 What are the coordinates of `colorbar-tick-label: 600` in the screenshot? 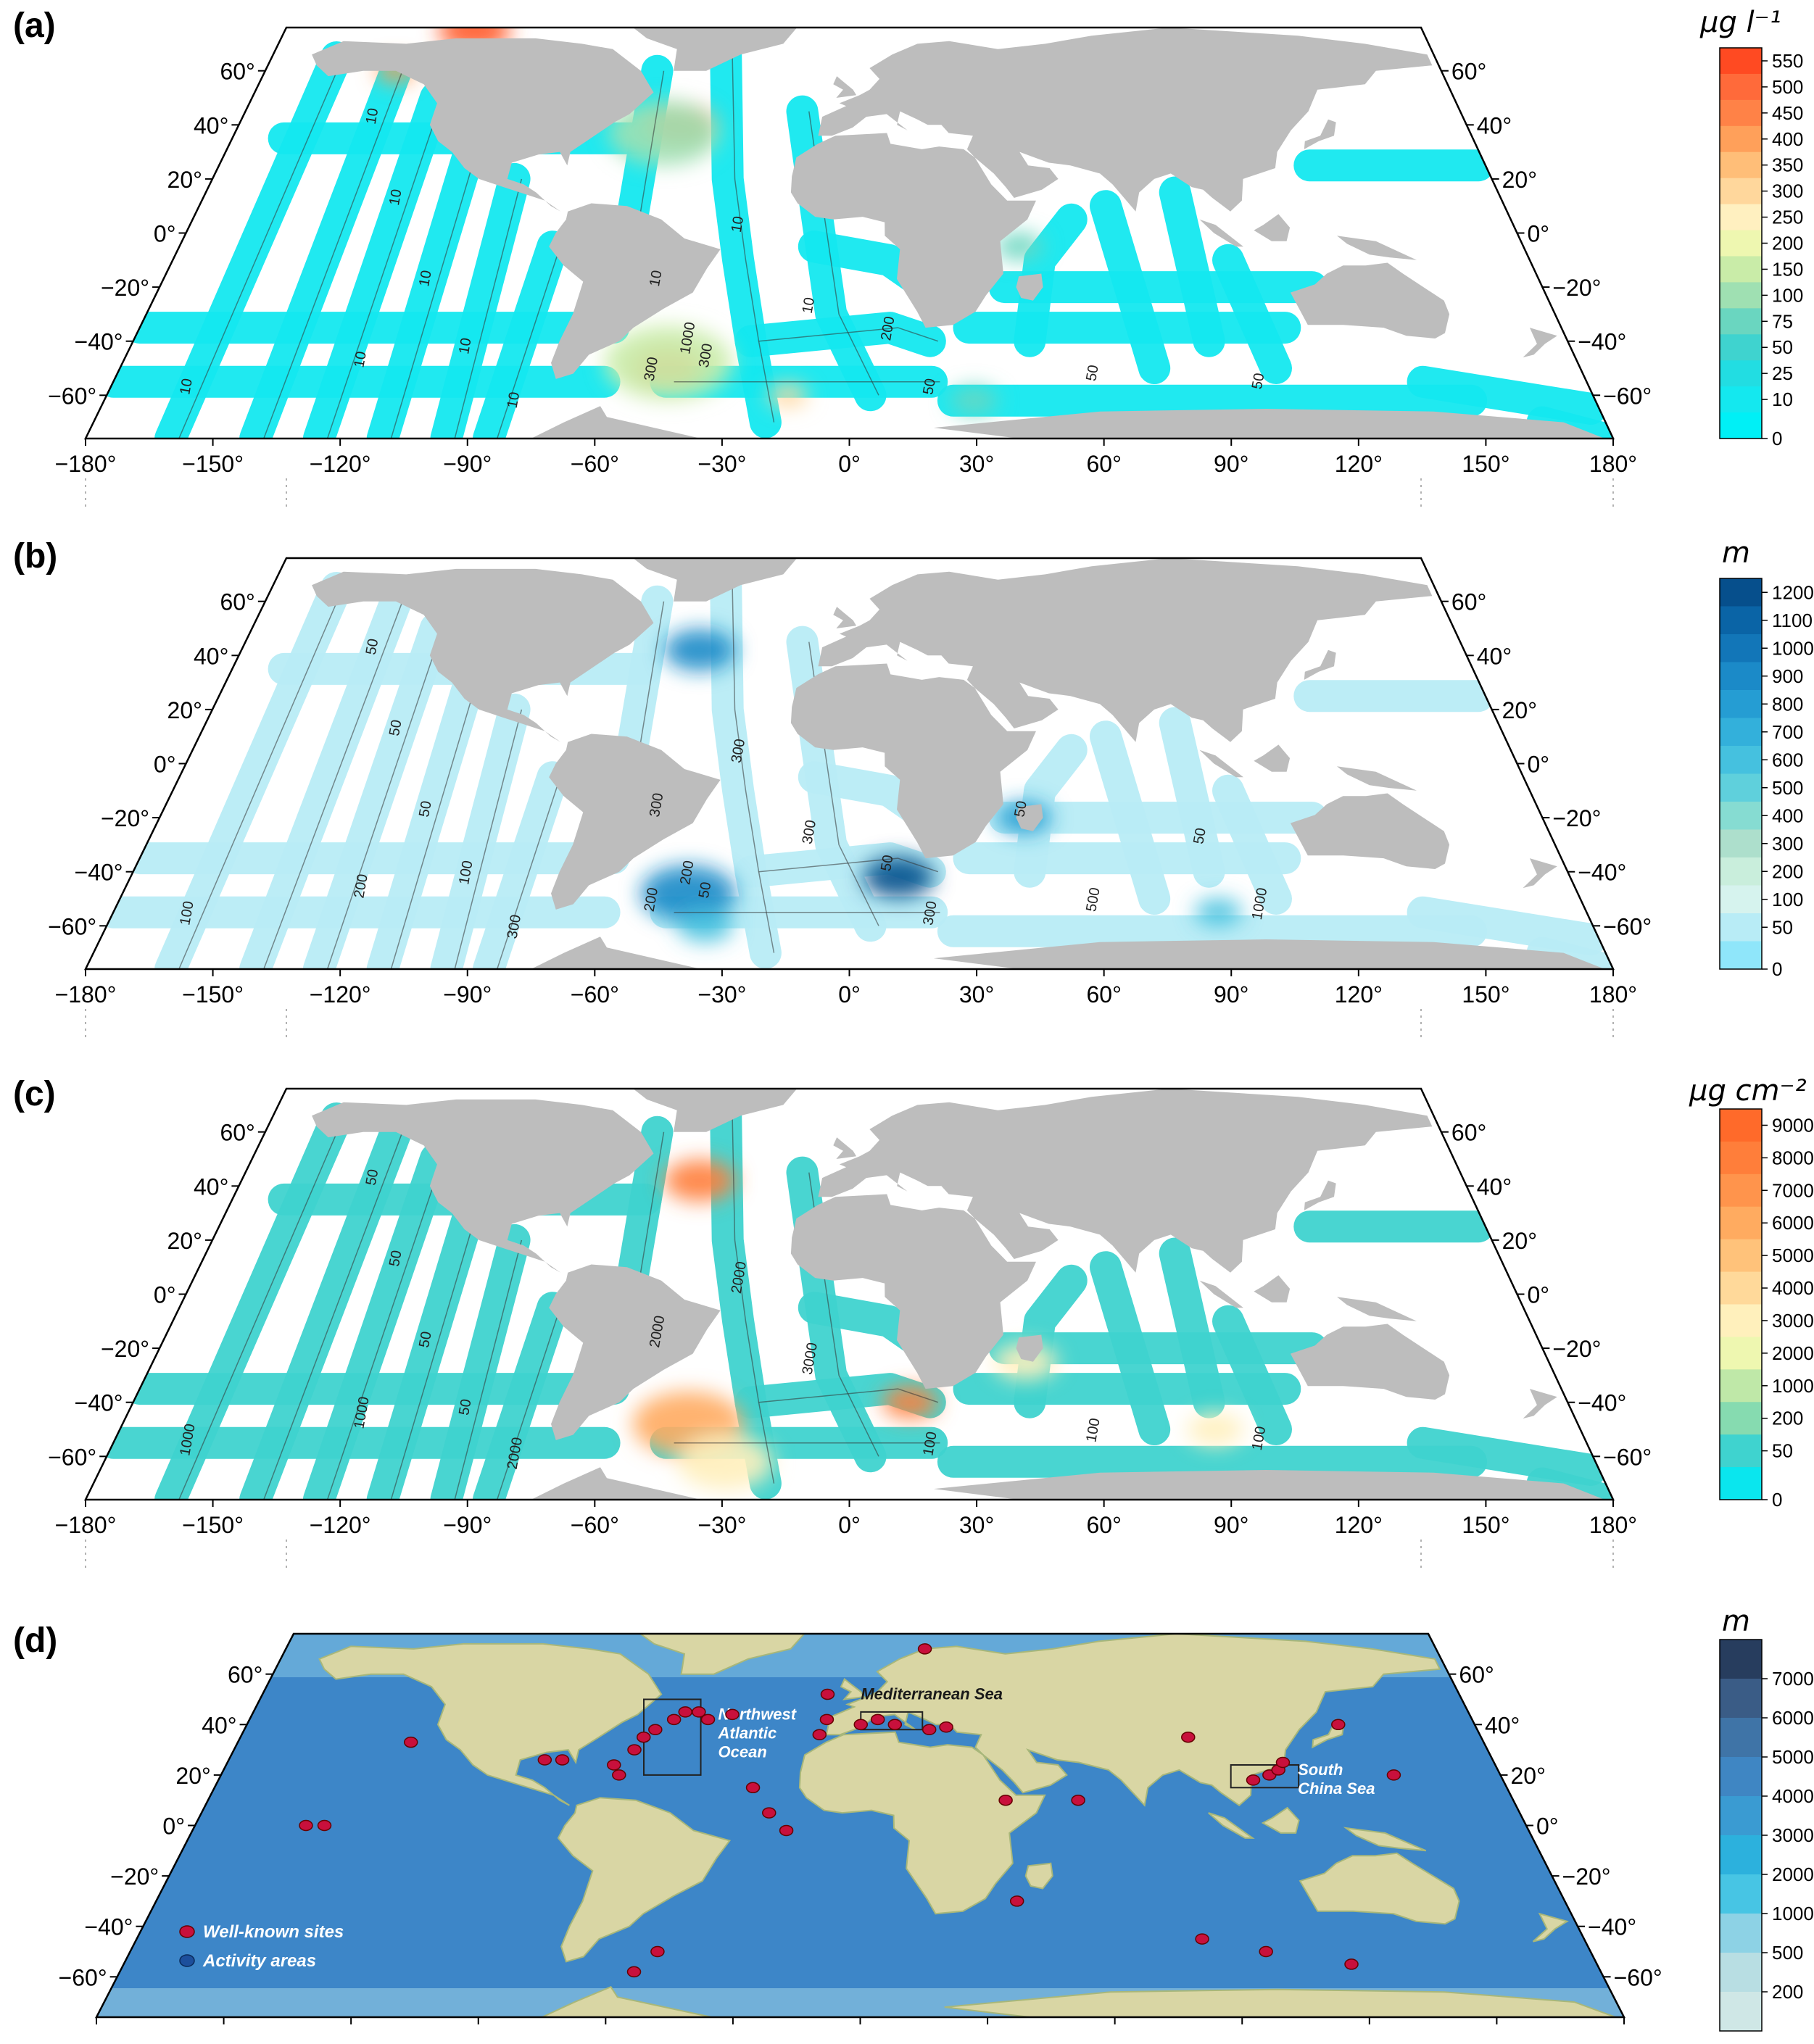 It's located at (1787, 760).